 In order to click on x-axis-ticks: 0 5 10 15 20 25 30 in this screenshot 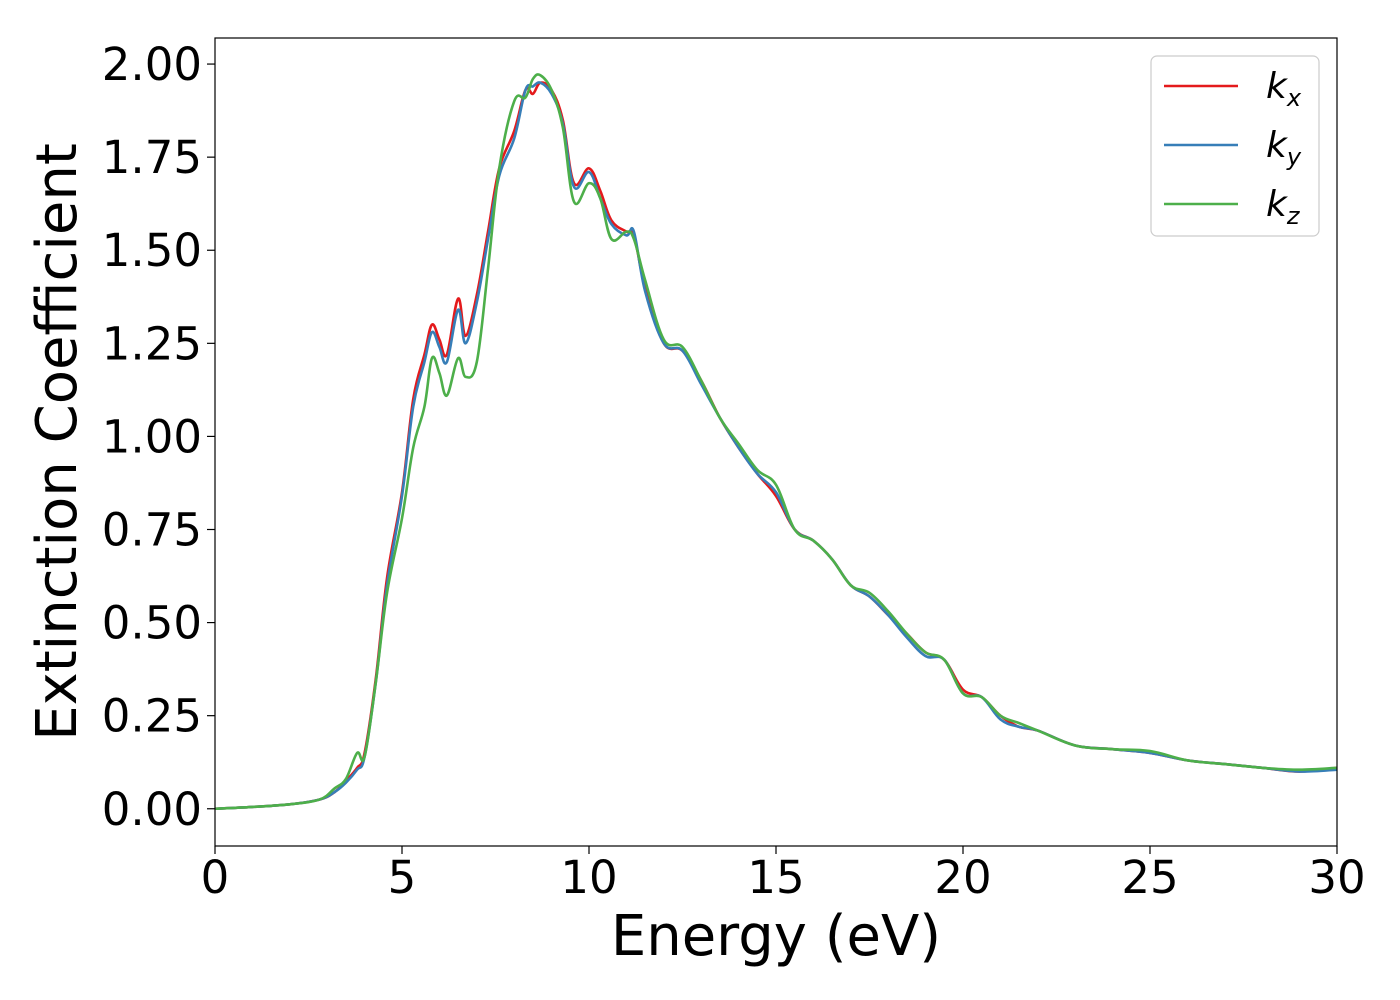, I will do `click(783, 875)`.